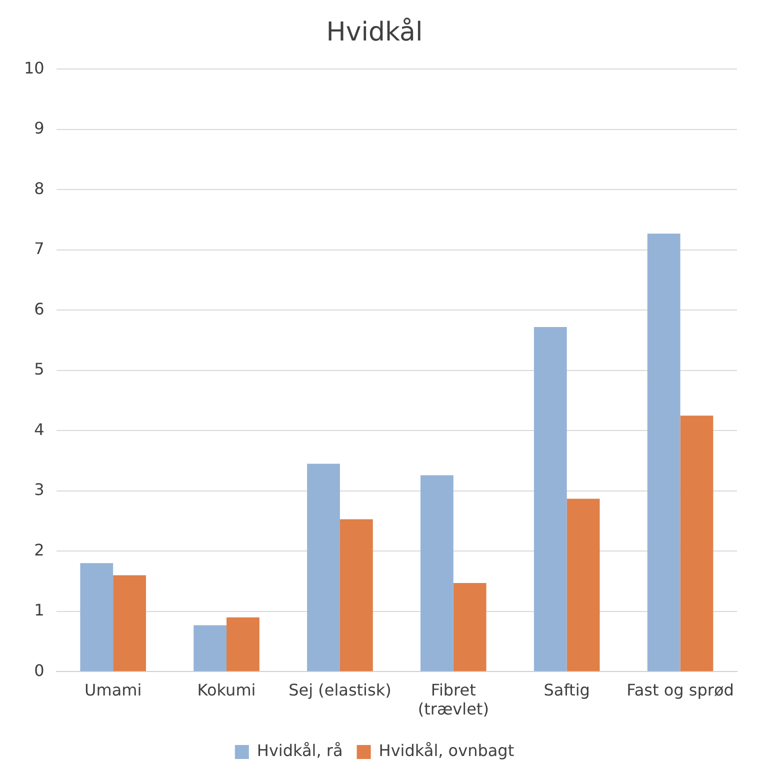 The image size is (759, 782). I want to click on y-tick-label: 8, so click(39, 188).